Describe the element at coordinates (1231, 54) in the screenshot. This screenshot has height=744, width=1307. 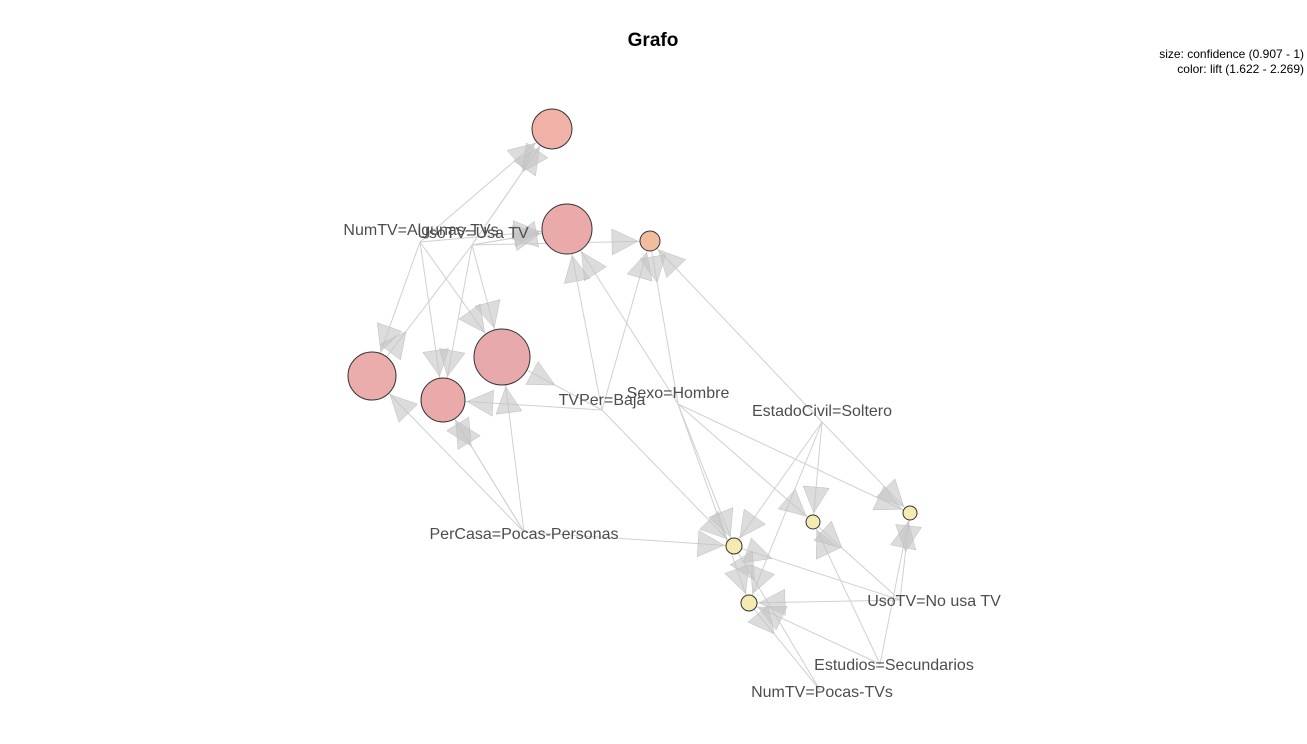
I see `legend-size: size: confidence (0.907 - 1)` at that location.